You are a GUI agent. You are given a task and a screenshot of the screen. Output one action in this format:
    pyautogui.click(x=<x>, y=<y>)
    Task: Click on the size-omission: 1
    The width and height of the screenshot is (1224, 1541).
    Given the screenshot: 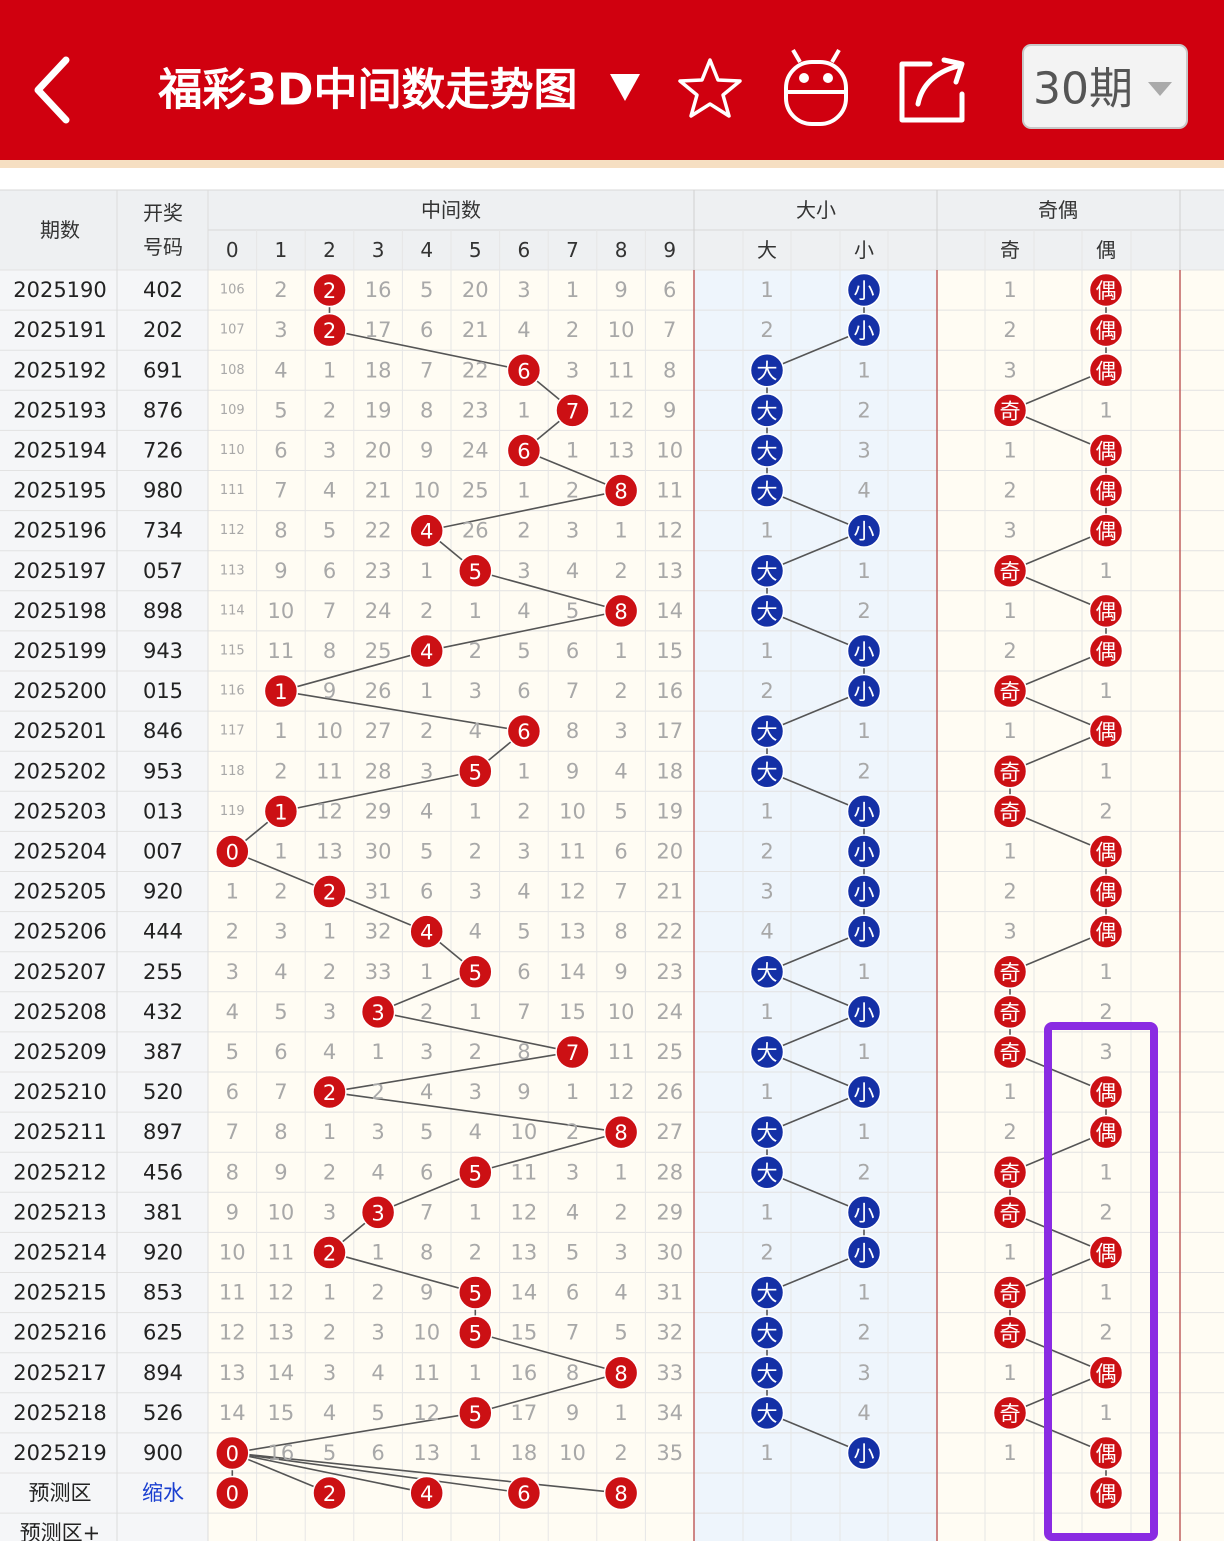 What is the action you would take?
    pyautogui.click(x=863, y=571)
    